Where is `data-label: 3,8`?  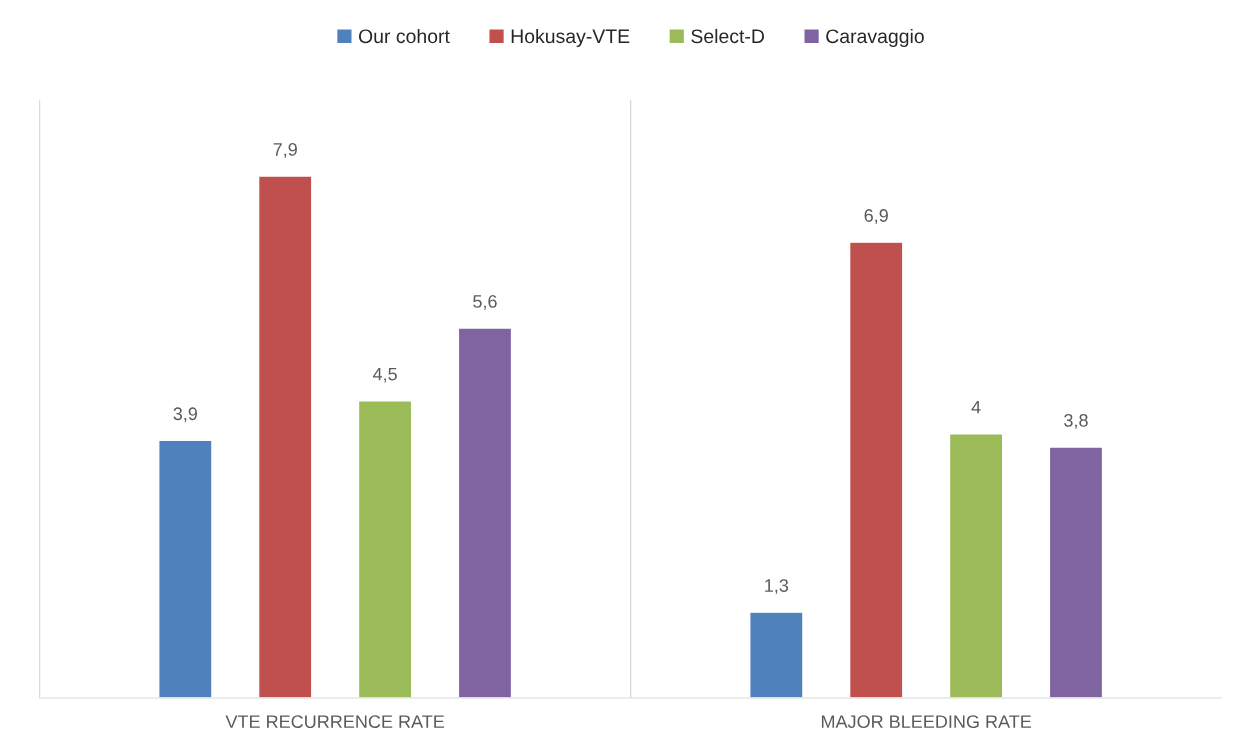 data-label: 3,8 is located at coordinates (1076, 421).